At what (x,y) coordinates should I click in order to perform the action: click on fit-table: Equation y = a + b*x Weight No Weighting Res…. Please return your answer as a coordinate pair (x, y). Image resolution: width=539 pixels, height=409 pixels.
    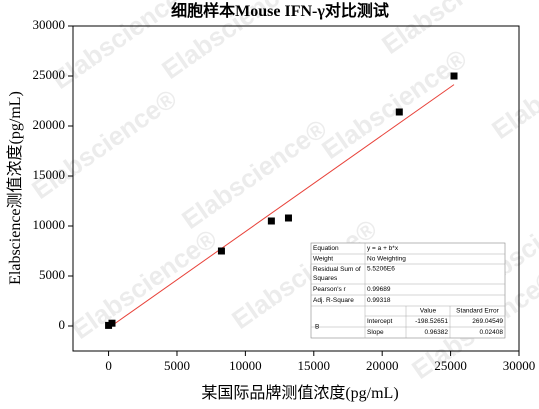
    Looking at the image, I should click on (408, 290).